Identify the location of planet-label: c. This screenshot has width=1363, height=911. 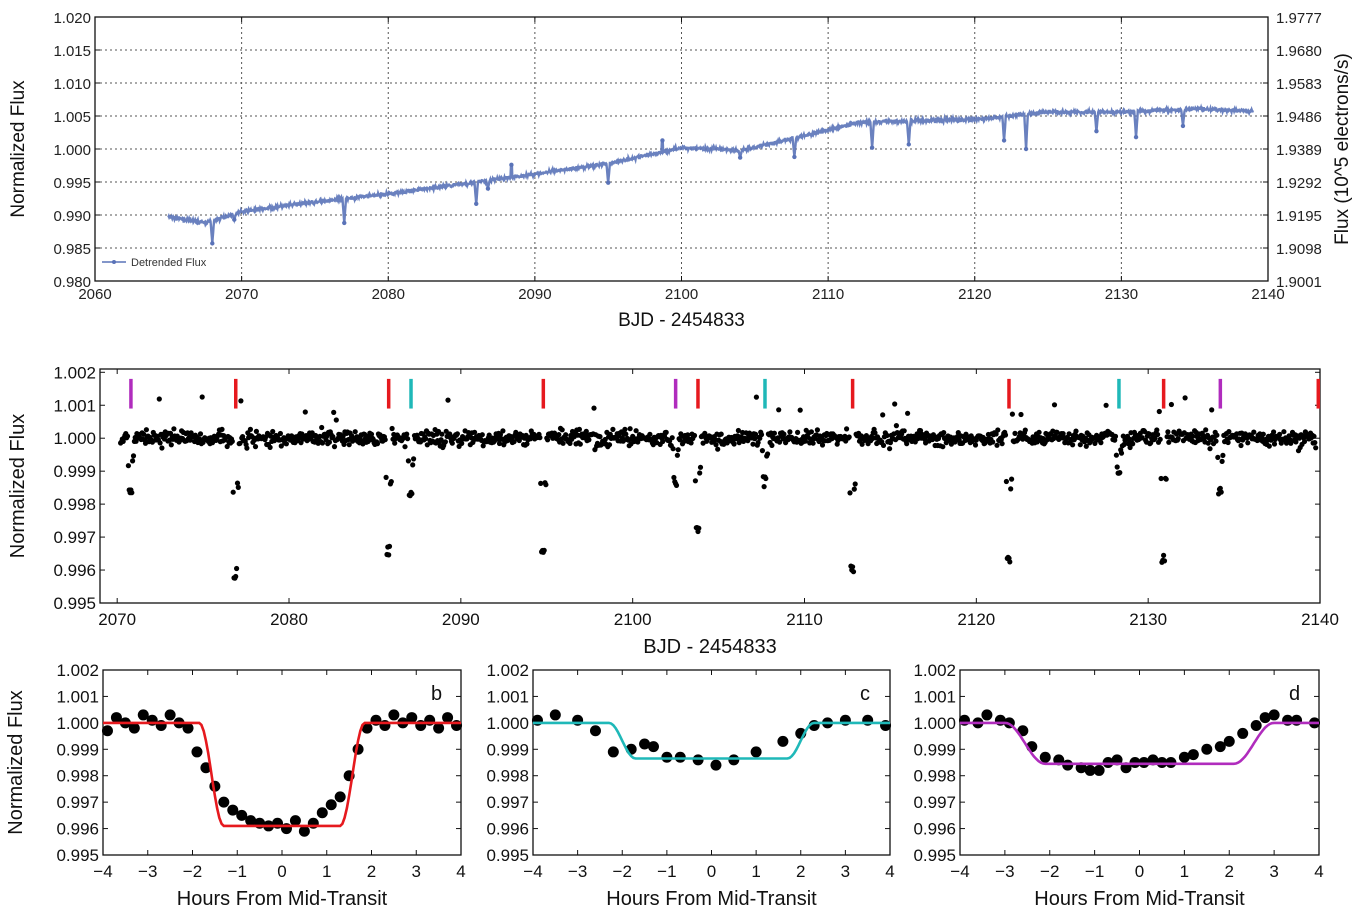
(865, 694).